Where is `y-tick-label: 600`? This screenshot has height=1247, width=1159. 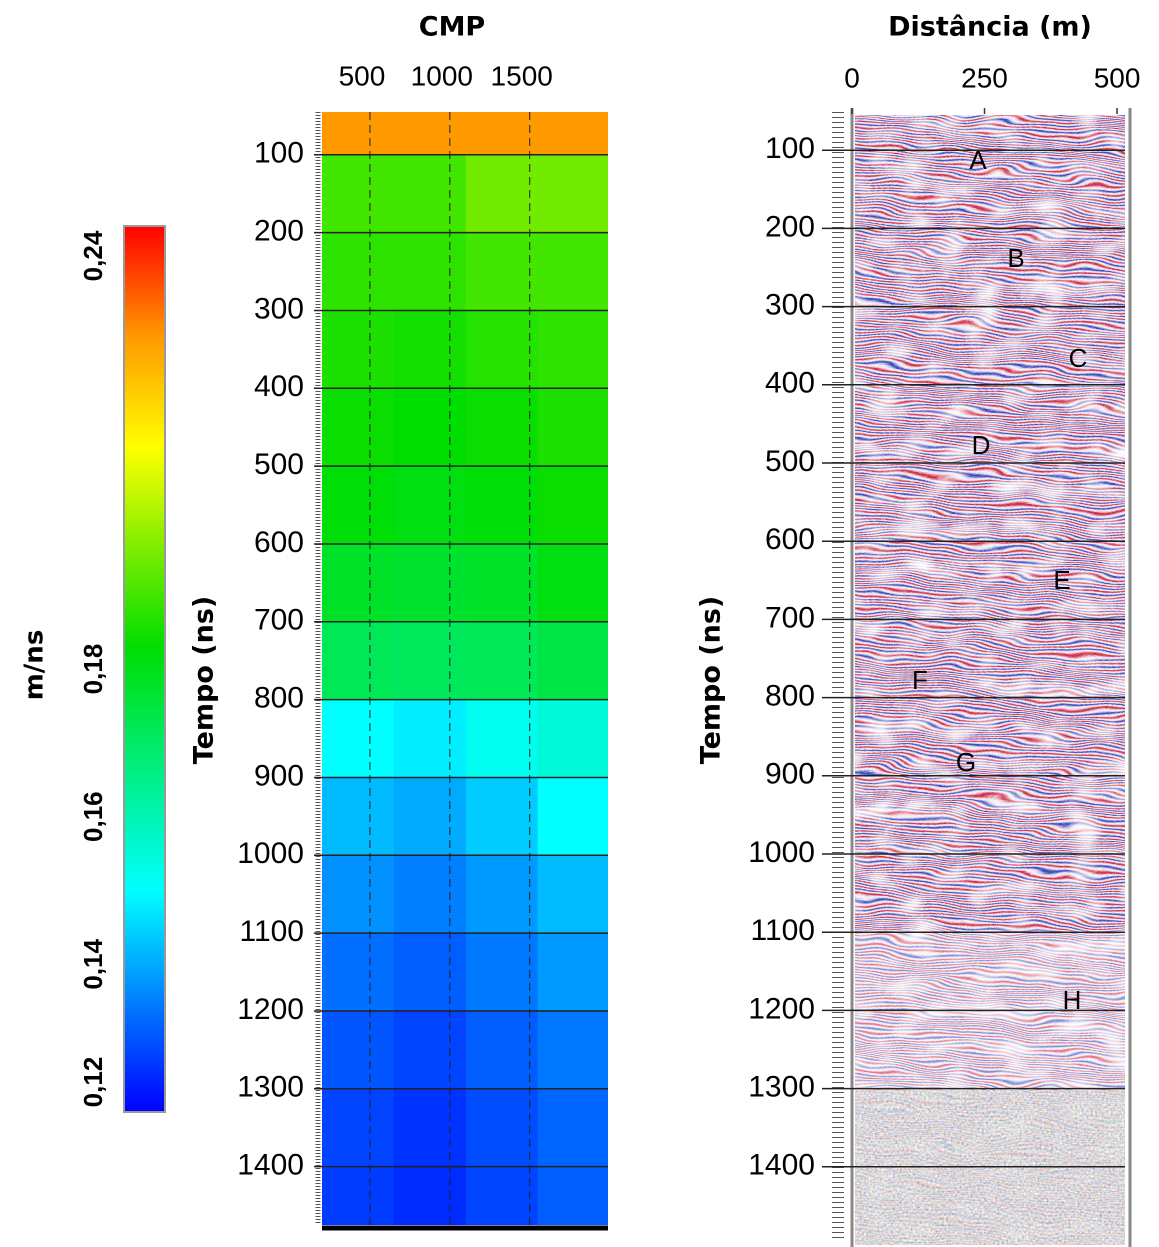 y-tick-label: 600 is located at coordinates (279, 542).